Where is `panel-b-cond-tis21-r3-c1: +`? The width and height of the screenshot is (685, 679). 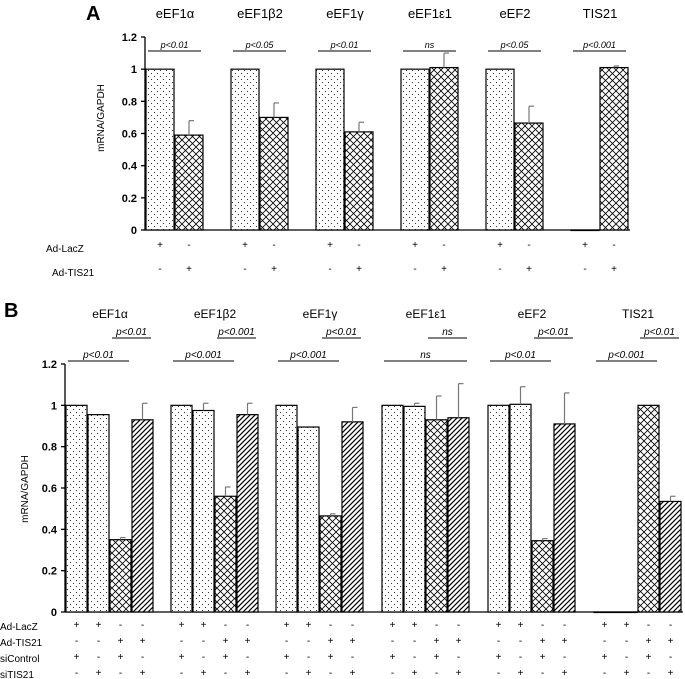 panel-b-cond-tis21-r3-c1: + is located at coordinates (605, 657).